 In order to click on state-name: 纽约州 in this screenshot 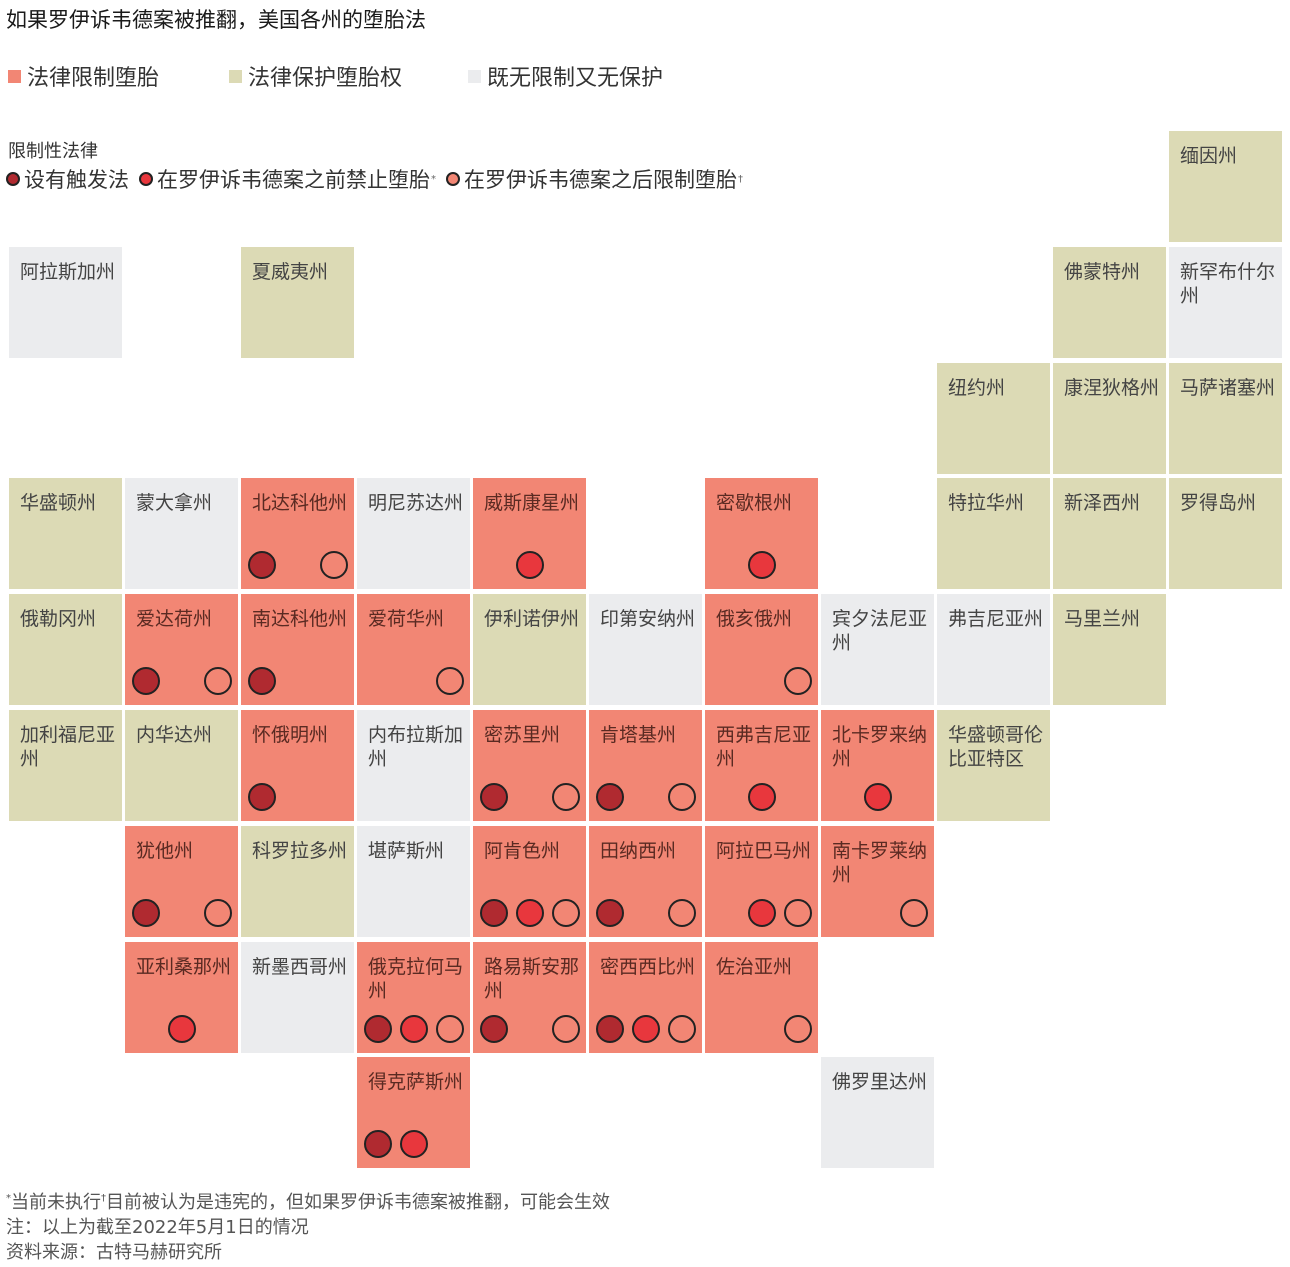, I will do `click(977, 388)`.